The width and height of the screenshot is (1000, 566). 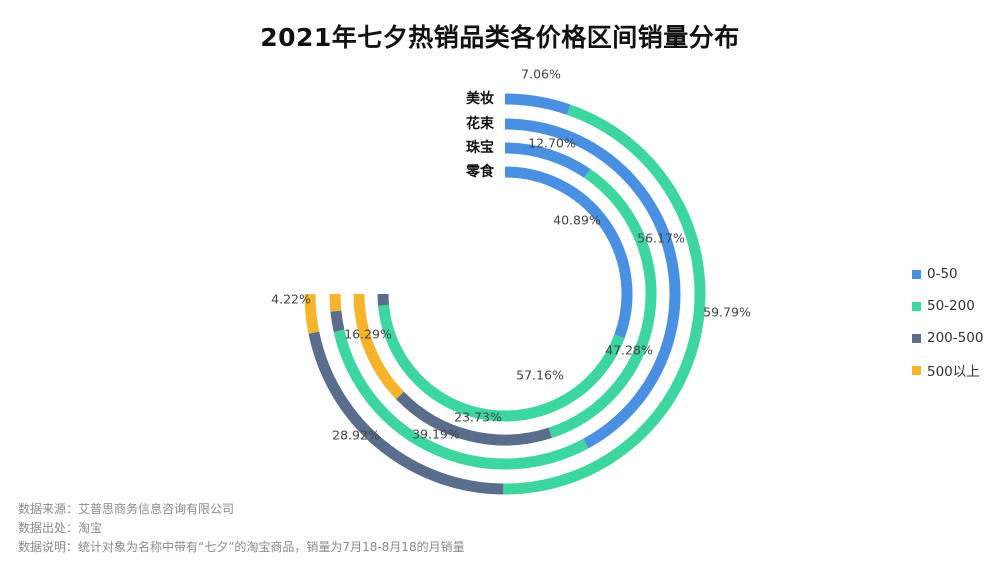 I want to click on data-label: 12.70%, so click(x=552, y=143).